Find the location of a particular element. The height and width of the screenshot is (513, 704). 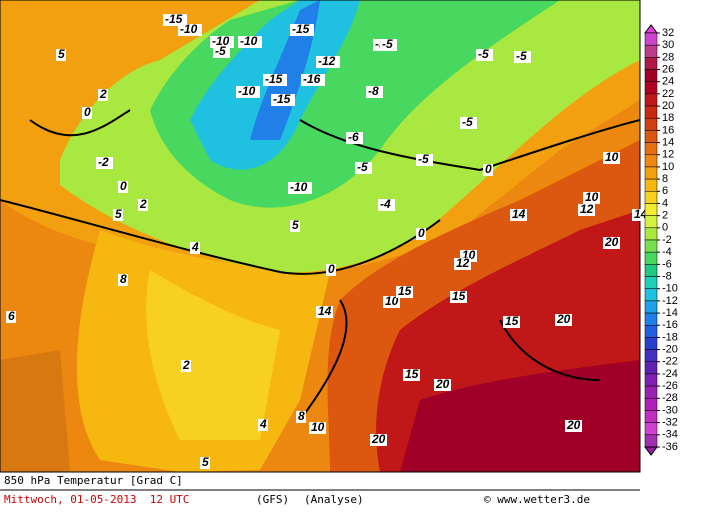

map-copyright: © www.wetter3.de is located at coordinates (537, 499).